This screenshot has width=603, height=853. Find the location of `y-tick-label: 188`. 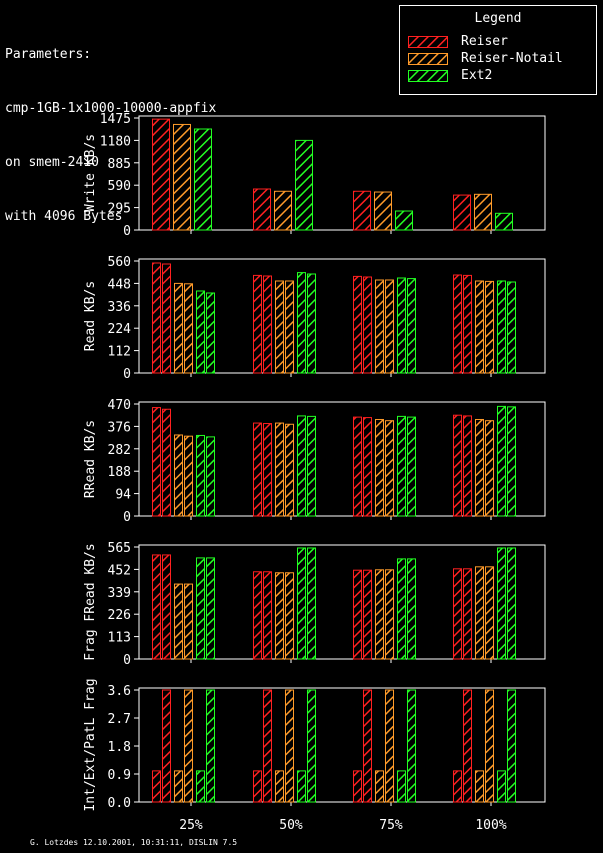

y-tick-label: 188 is located at coordinates (119, 472).